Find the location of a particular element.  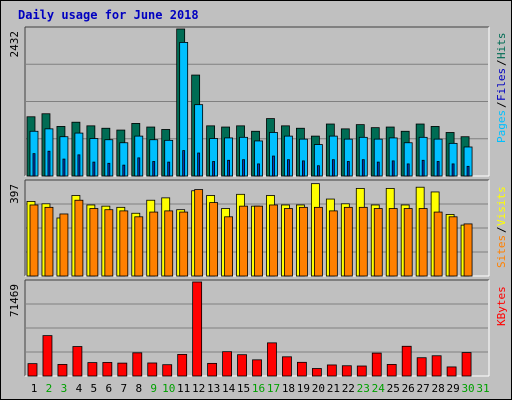

day-label: 8 is located at coordinates (138, 388).